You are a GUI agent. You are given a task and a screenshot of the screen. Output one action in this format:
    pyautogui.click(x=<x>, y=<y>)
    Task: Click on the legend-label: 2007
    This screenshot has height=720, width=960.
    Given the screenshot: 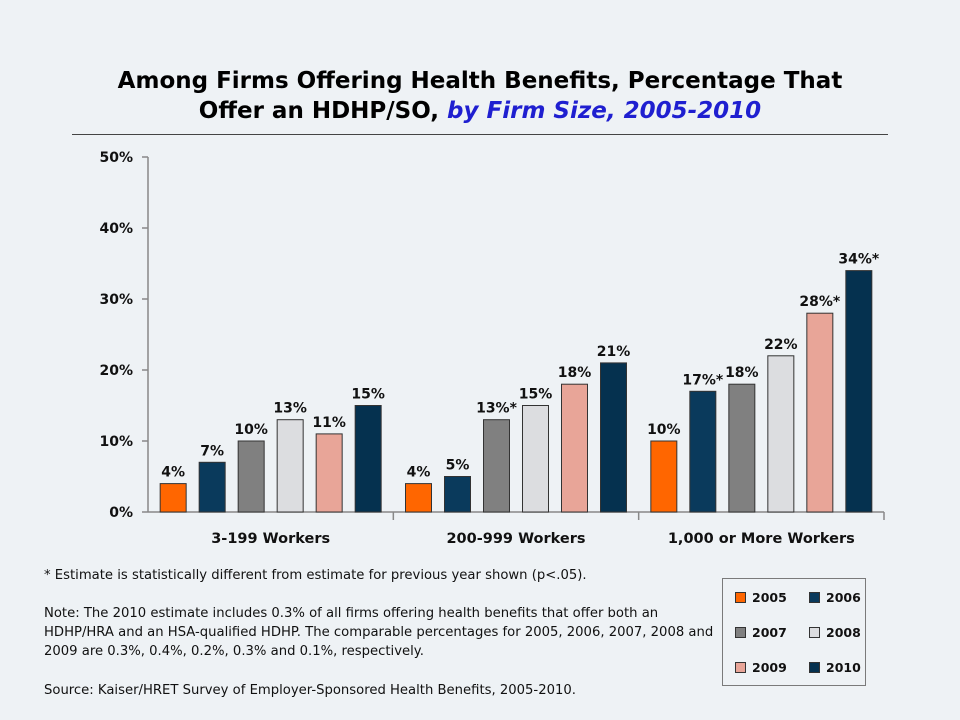 What is the action you would take?
    pyautogui.click(x=769, y=632)
    